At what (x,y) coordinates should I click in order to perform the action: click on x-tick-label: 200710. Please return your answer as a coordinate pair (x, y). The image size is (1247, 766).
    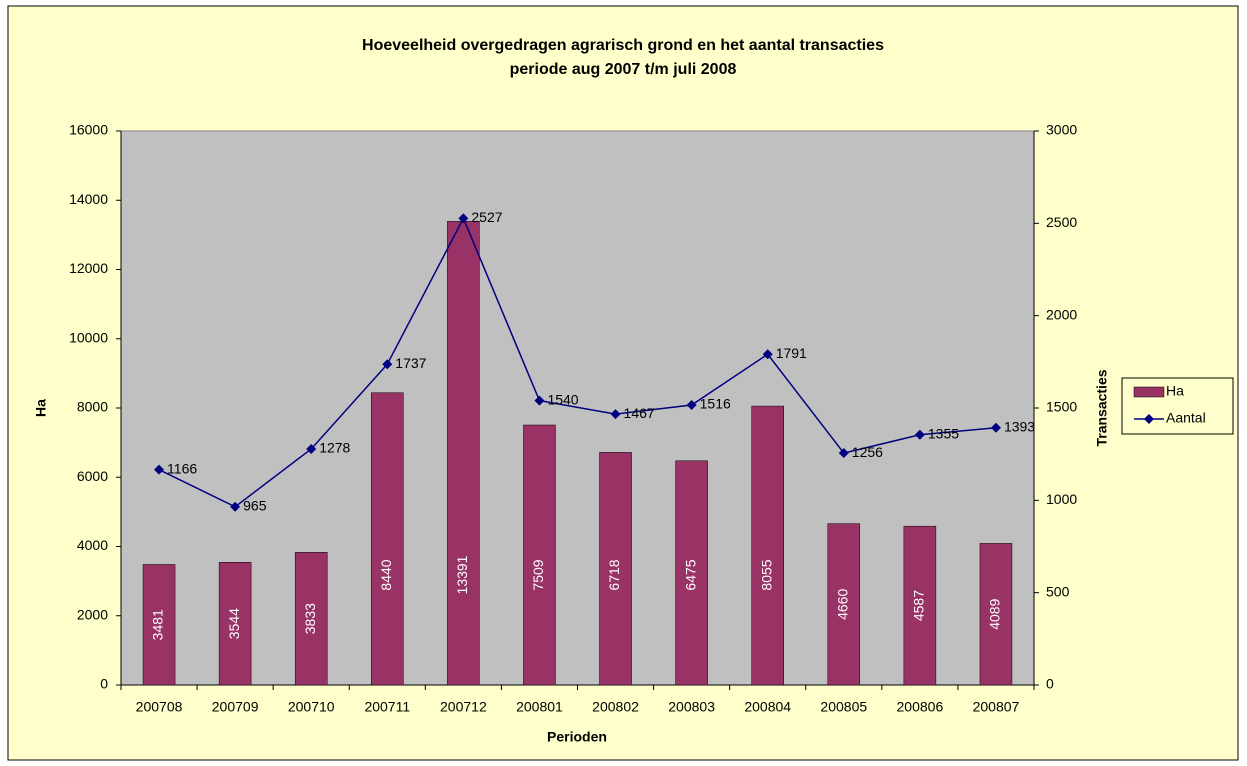
    Looking at the image, I should click on (311, 707).